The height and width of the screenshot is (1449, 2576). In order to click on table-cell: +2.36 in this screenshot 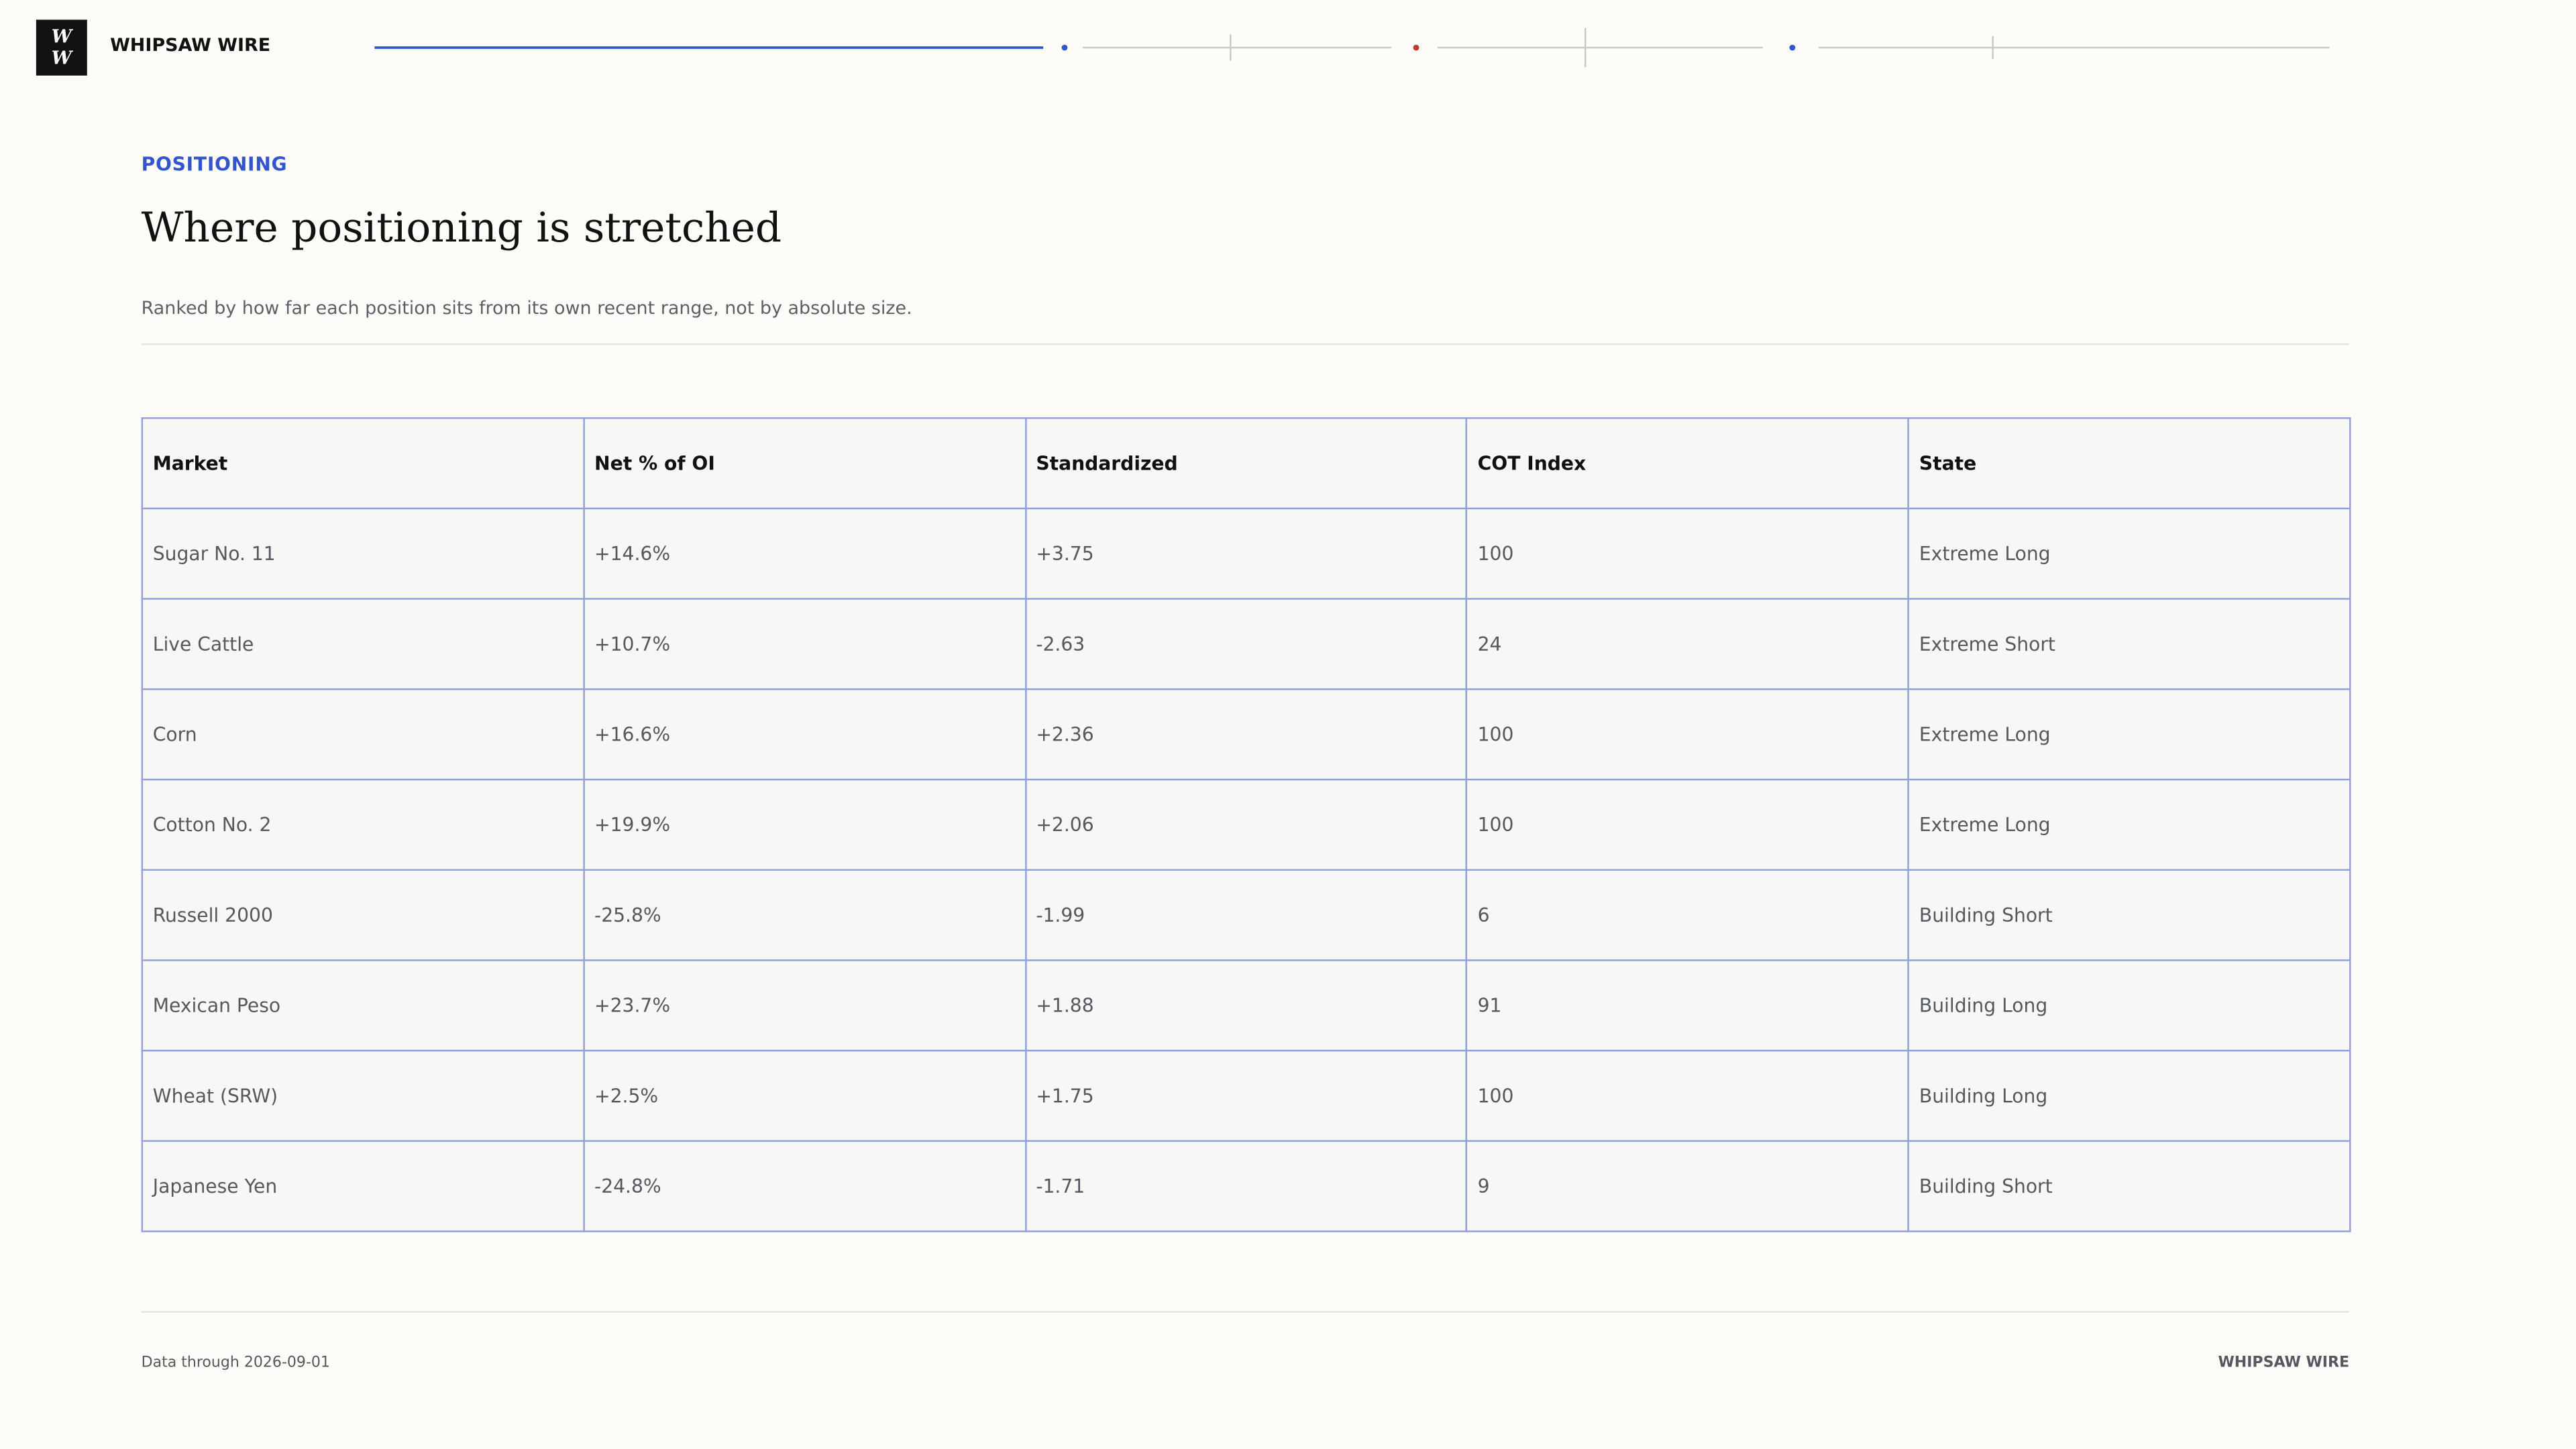, I will do `click(1246, 734)`.